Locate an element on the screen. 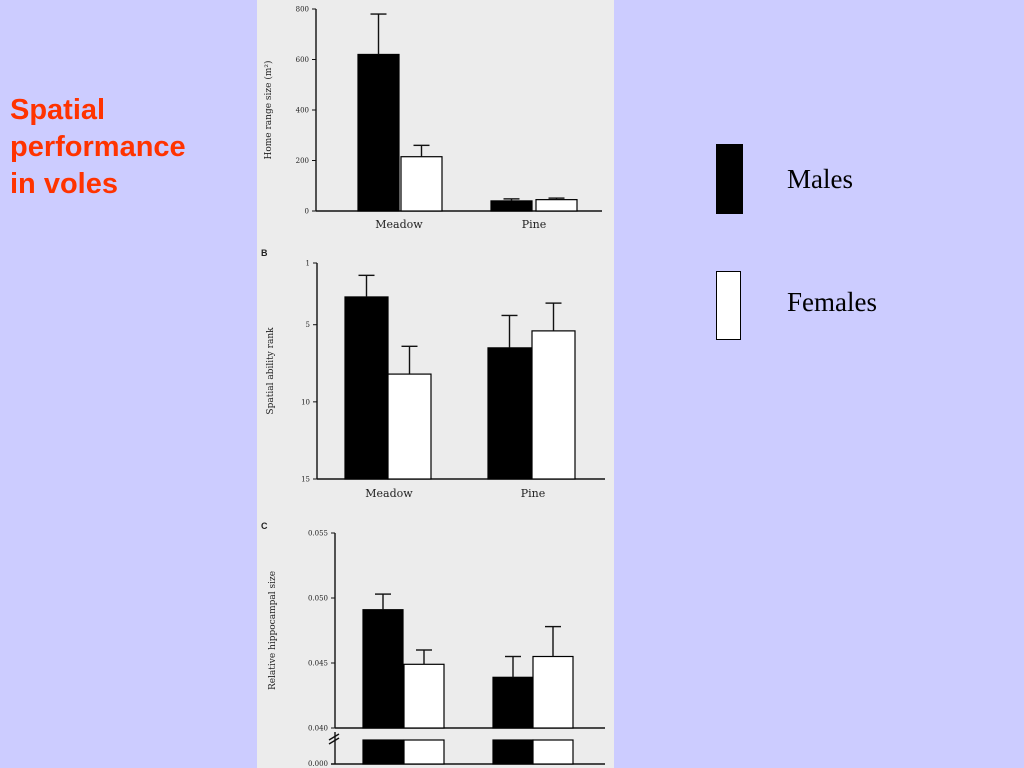 This screenshot has width=1024, height=768. slide-title: Spatial performance in voles is located at coordinates (98, 147).